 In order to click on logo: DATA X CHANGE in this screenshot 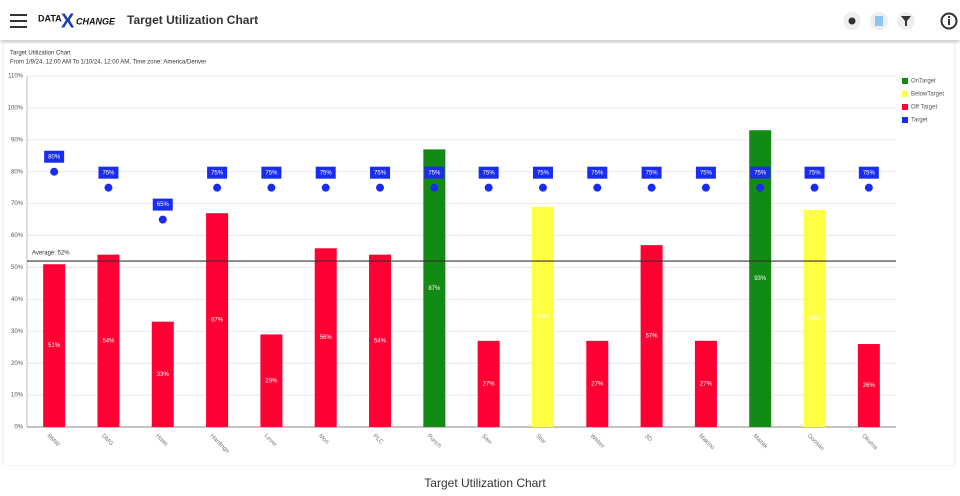, I will do `click(77, 21)`.